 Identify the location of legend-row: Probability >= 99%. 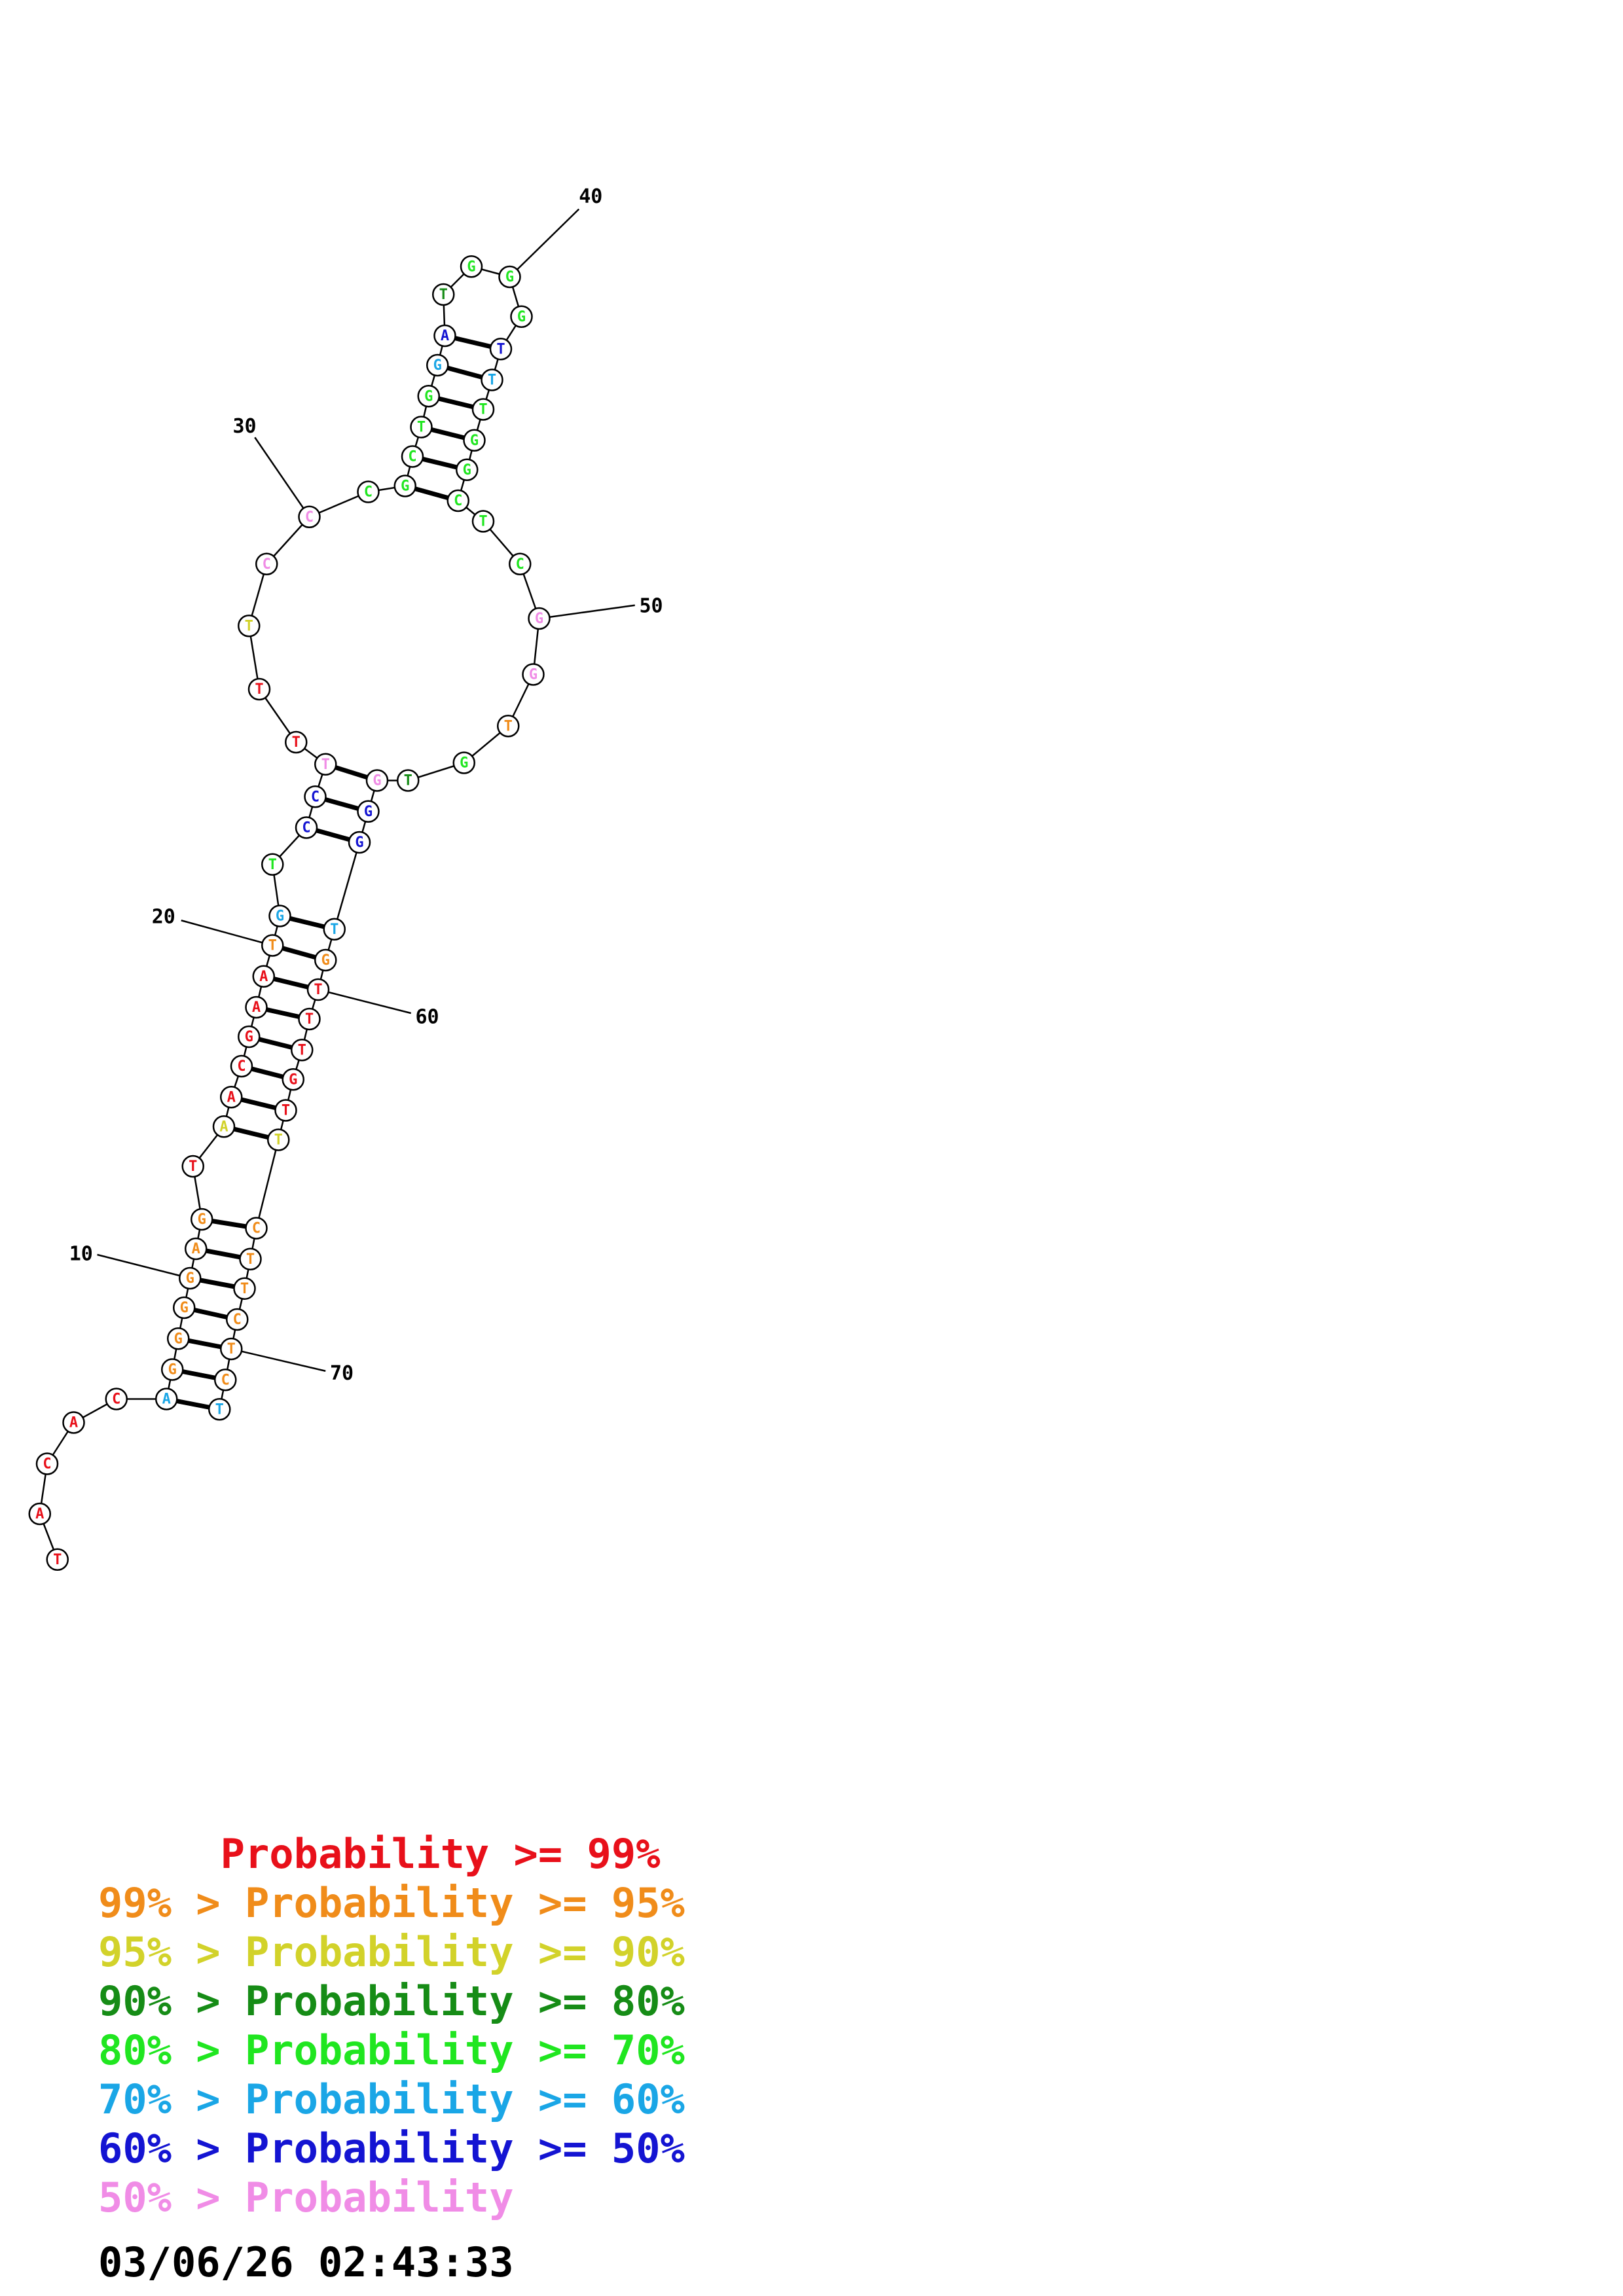
(379, 1854).